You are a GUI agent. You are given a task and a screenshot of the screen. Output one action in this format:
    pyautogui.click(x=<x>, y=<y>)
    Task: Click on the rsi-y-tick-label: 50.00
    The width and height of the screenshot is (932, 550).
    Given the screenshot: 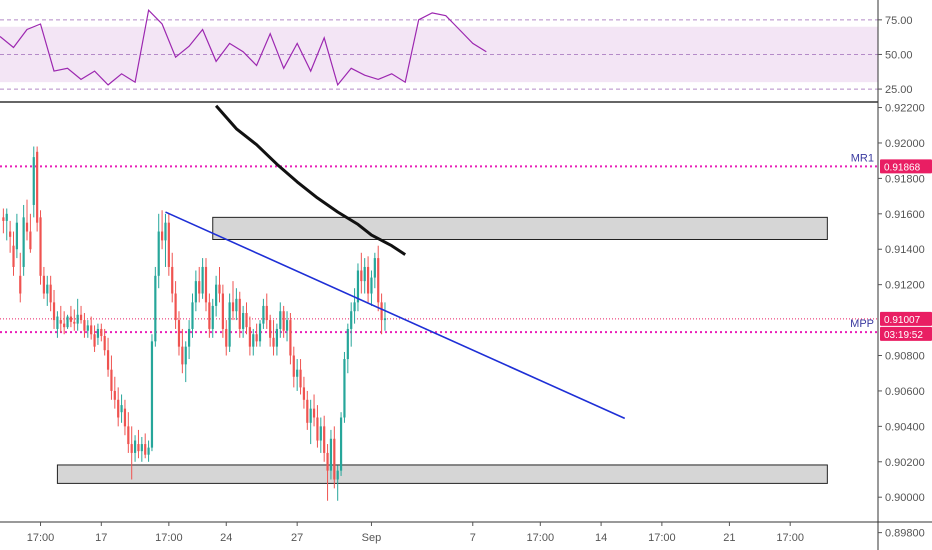 What is the action you would take?
    pyautogui.click(x=899, y=55)
    